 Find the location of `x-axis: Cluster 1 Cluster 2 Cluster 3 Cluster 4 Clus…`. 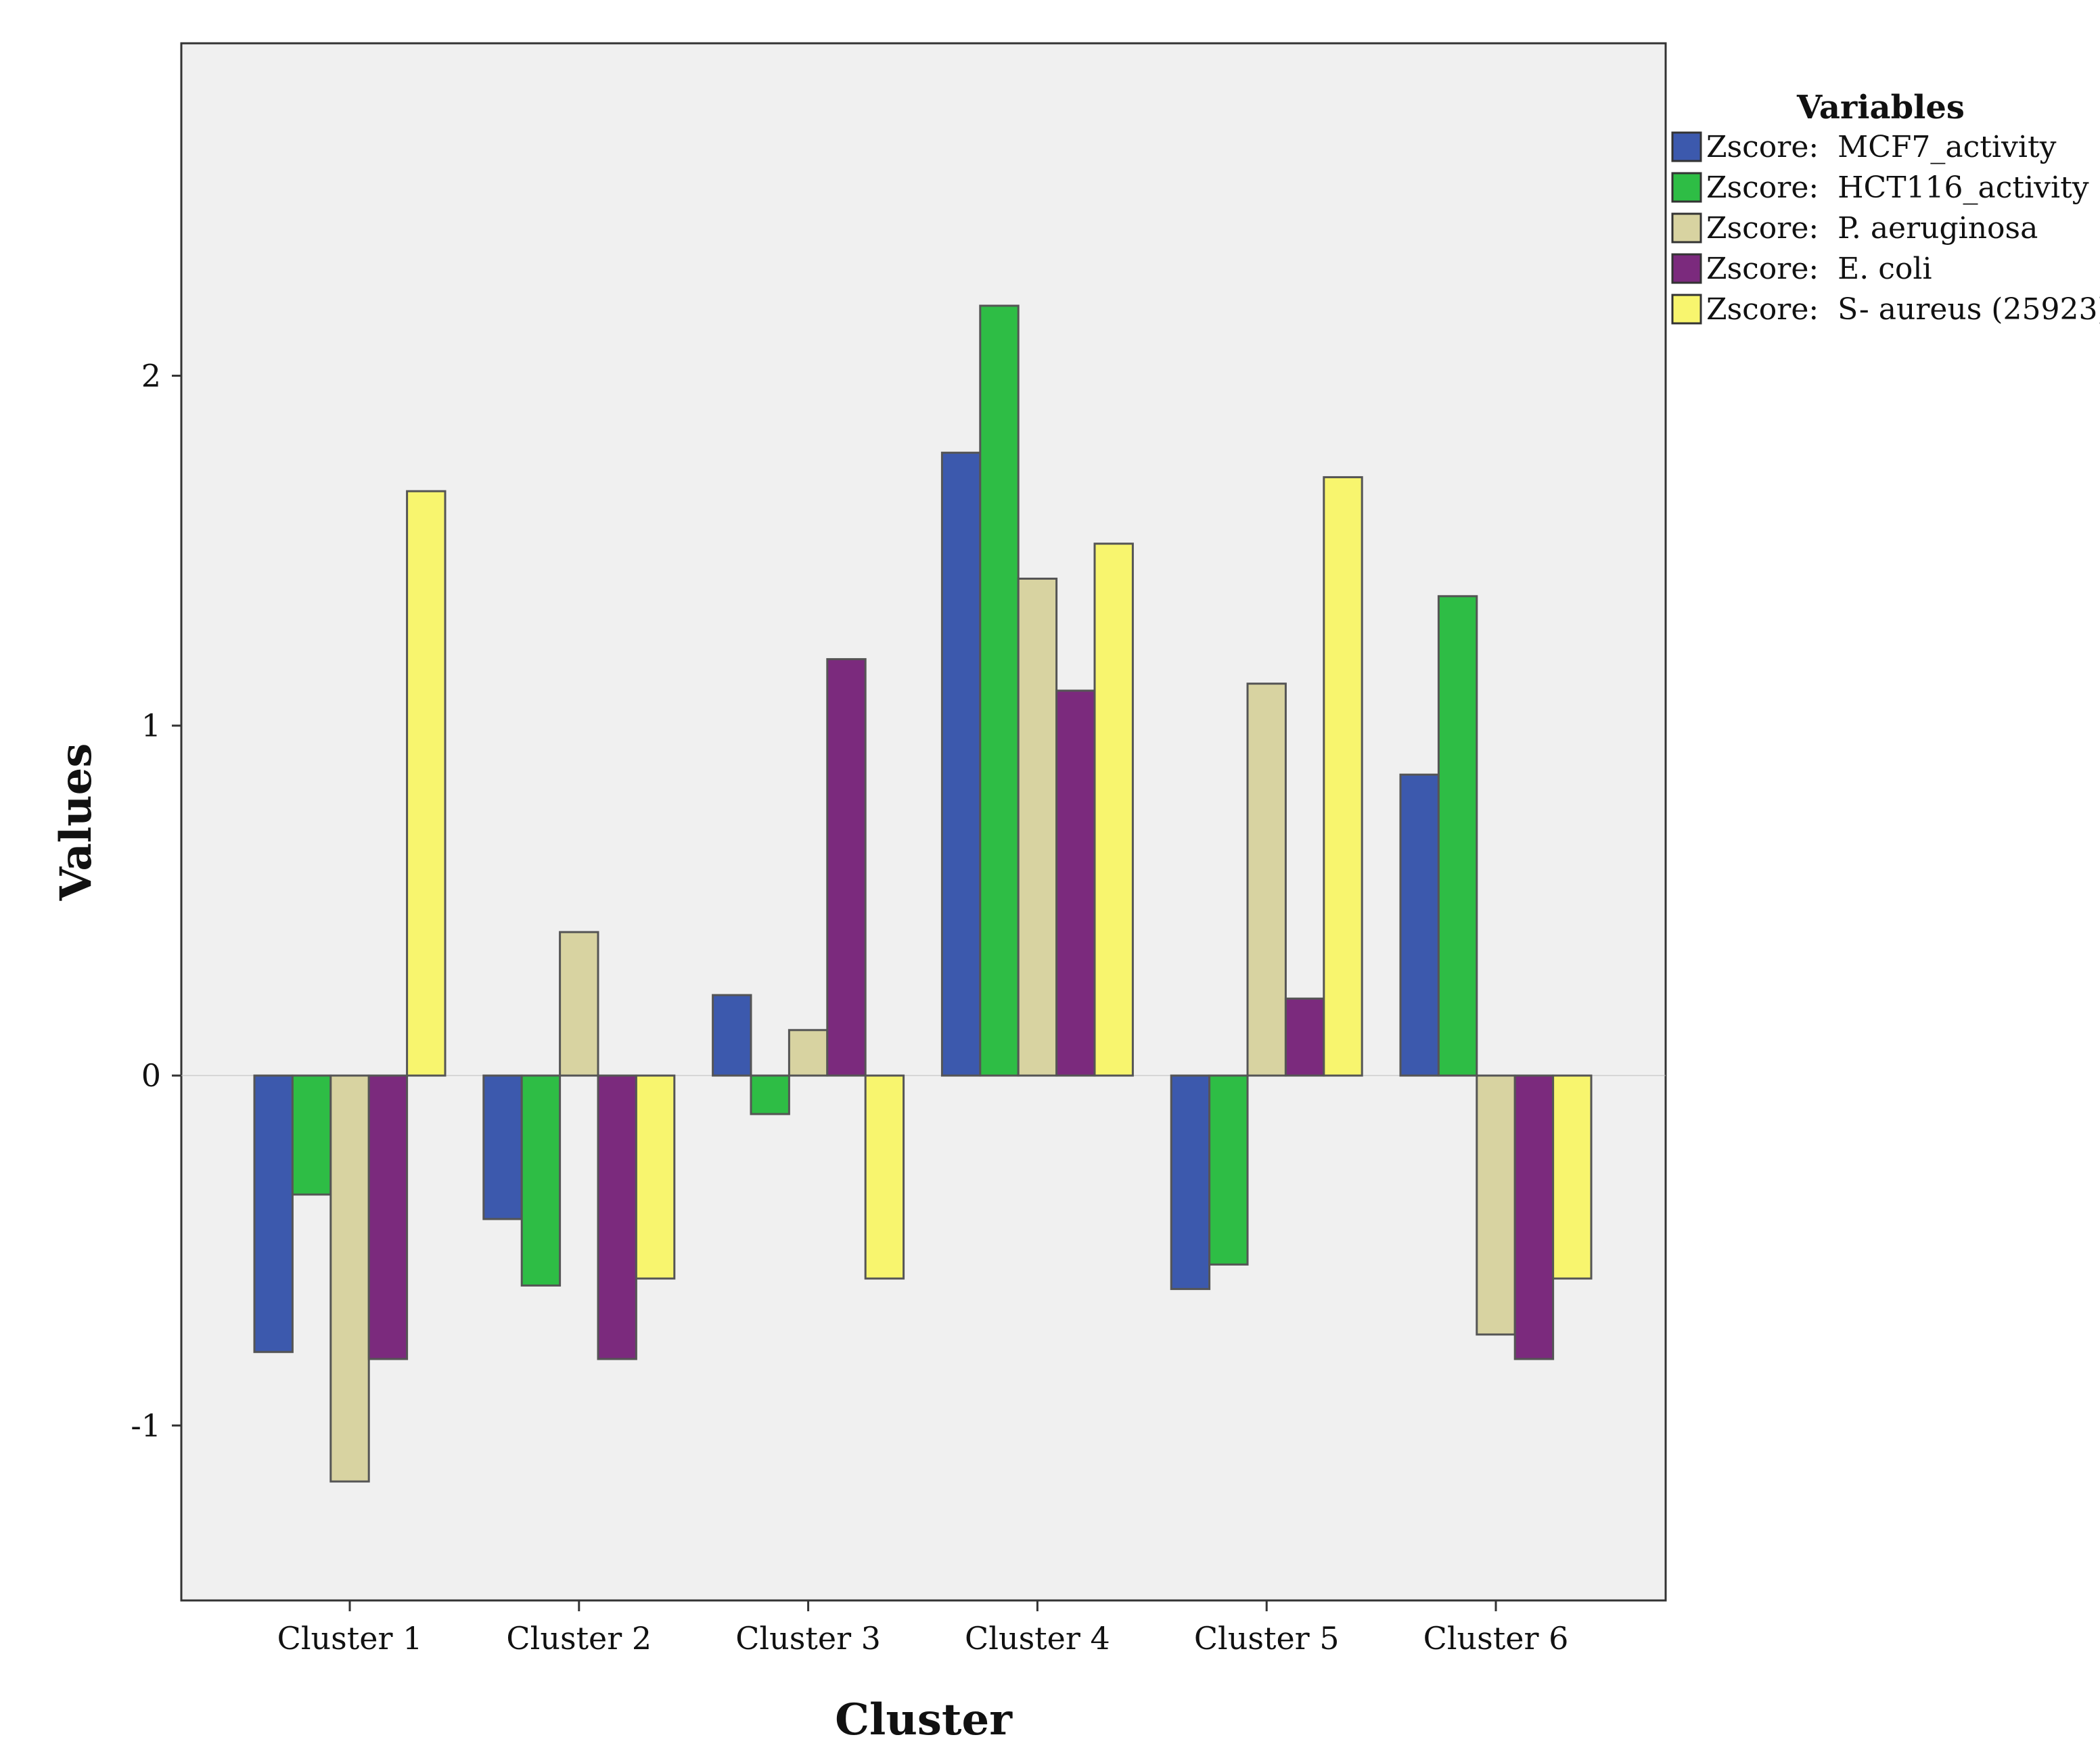

x-axis: Cluster 1 Cluster 2 Cluster 3 Cluster 4 Clus… is located at coordinates (923, 1628).